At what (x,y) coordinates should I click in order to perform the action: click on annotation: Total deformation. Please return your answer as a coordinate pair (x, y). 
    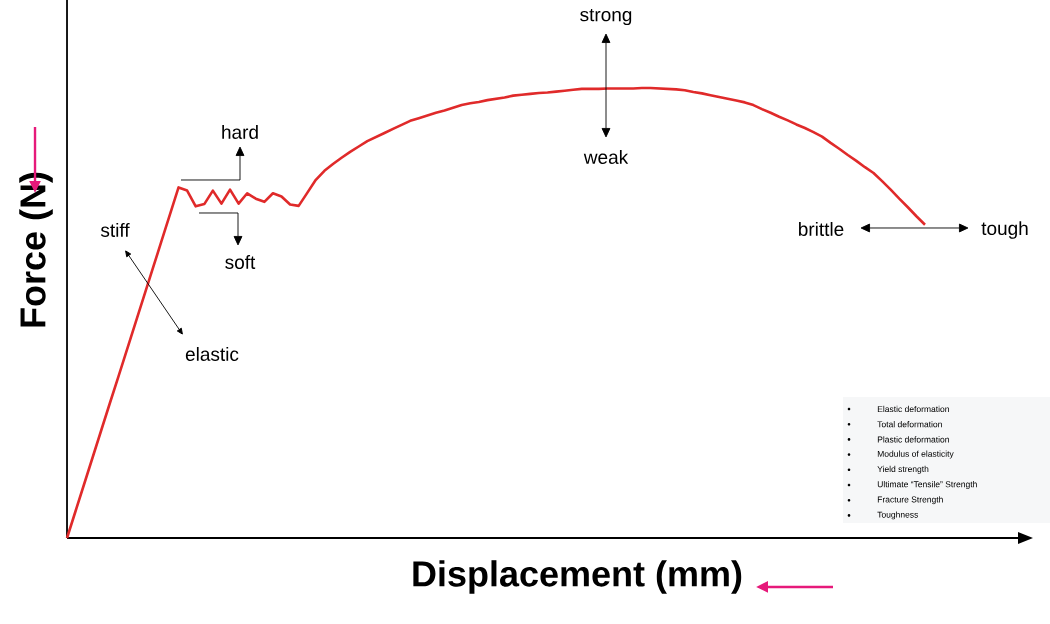
    Looking at the image, I should click on (909, 424).